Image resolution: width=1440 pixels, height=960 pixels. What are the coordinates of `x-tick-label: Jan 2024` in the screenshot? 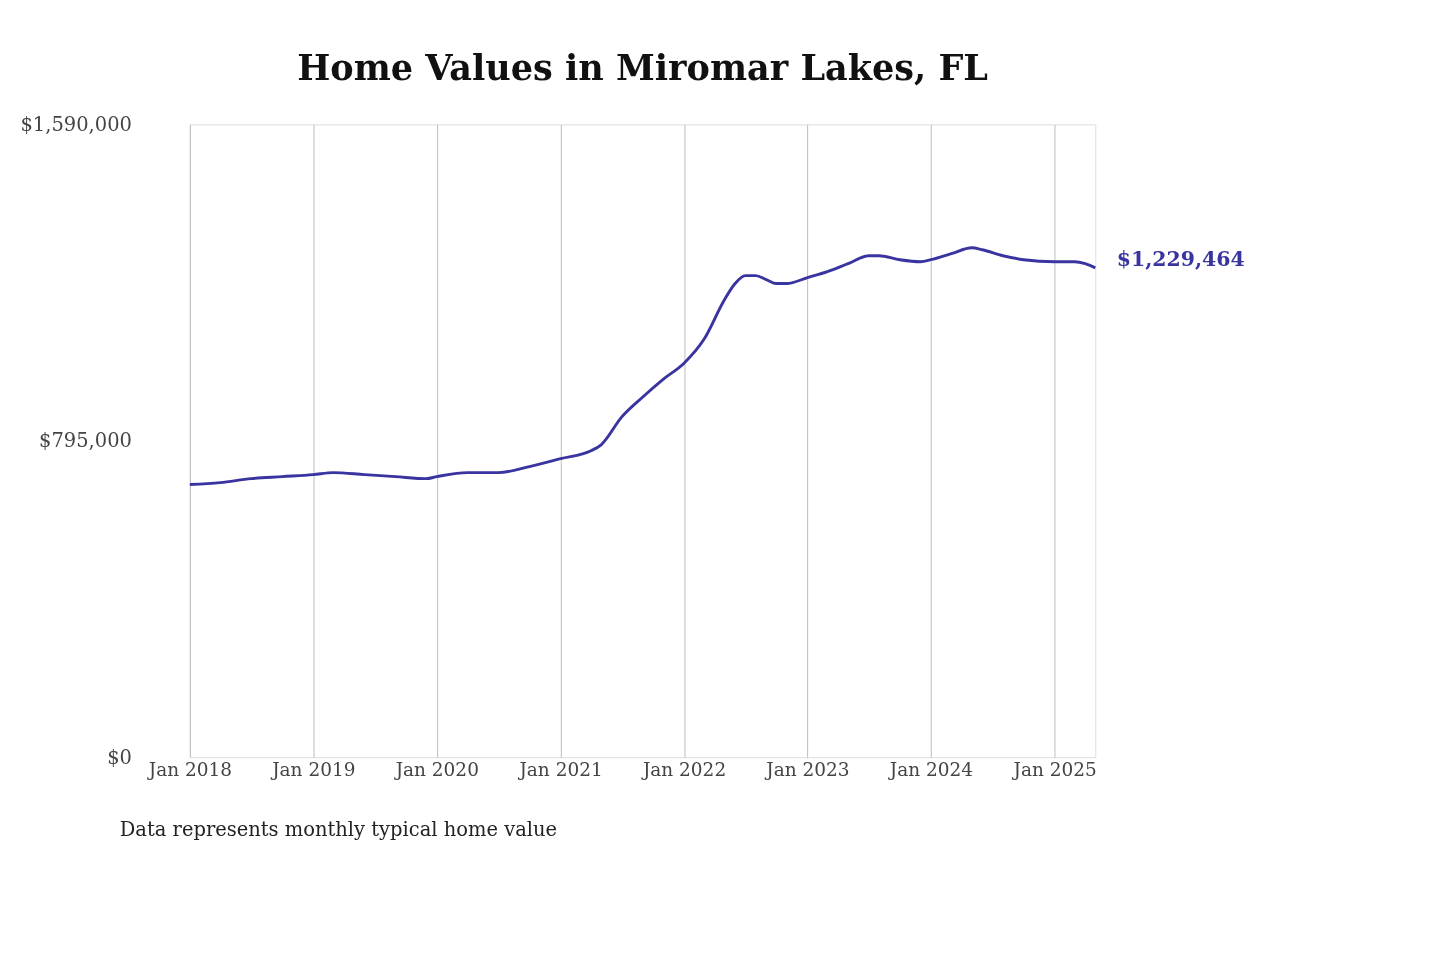 It's located at (930, 770).